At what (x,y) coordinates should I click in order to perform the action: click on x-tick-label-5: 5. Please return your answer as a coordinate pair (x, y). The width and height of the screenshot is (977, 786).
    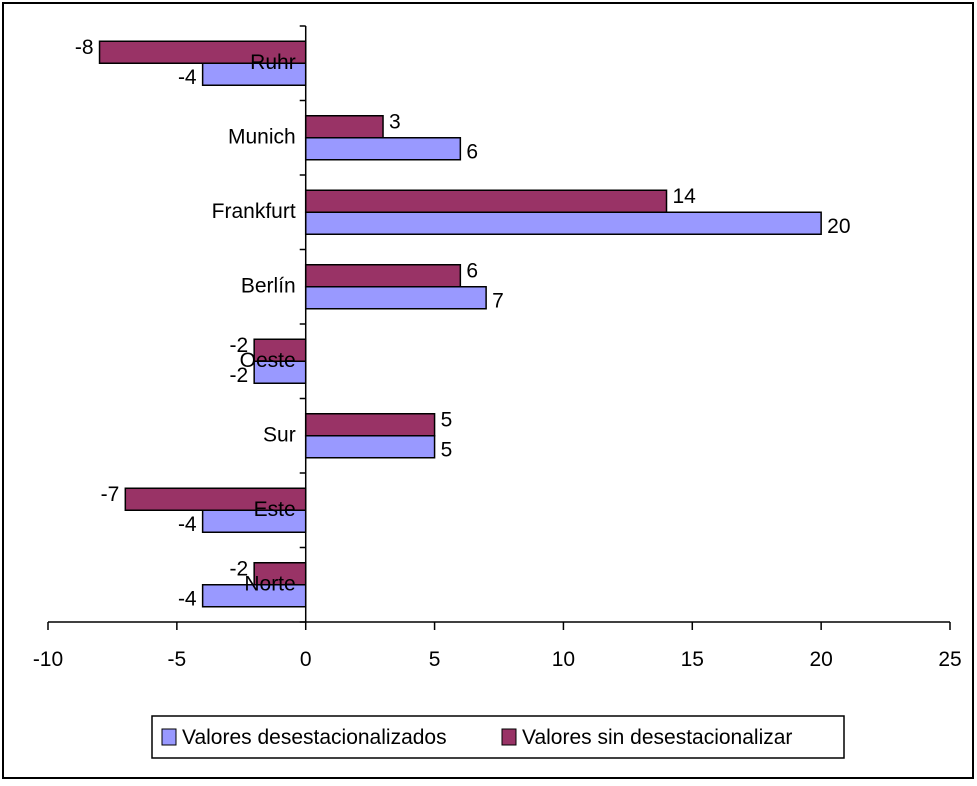
    Looking at the image, I should click on (435, 659).